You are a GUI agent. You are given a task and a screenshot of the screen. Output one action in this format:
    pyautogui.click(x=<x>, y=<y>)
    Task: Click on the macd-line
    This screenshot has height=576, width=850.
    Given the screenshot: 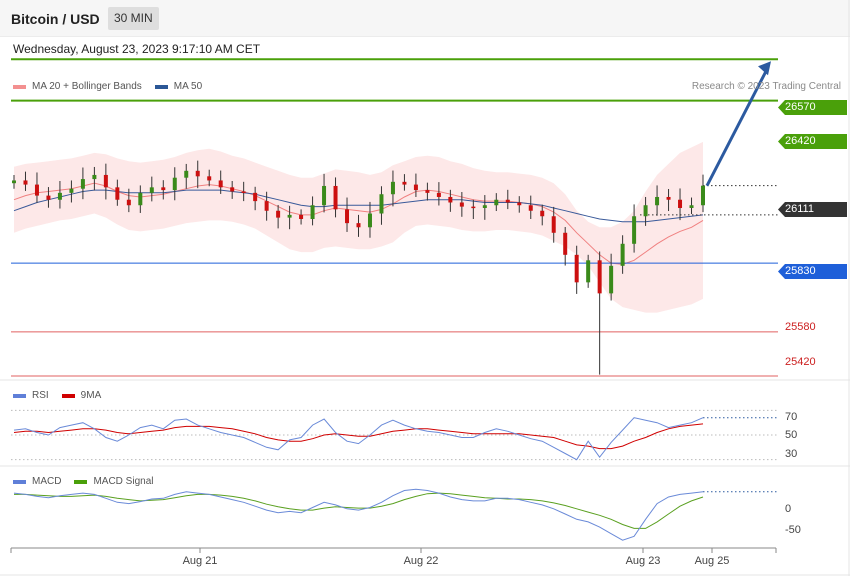 What is the action you would take?
    pyautogui.click(x=358, y=514)
    